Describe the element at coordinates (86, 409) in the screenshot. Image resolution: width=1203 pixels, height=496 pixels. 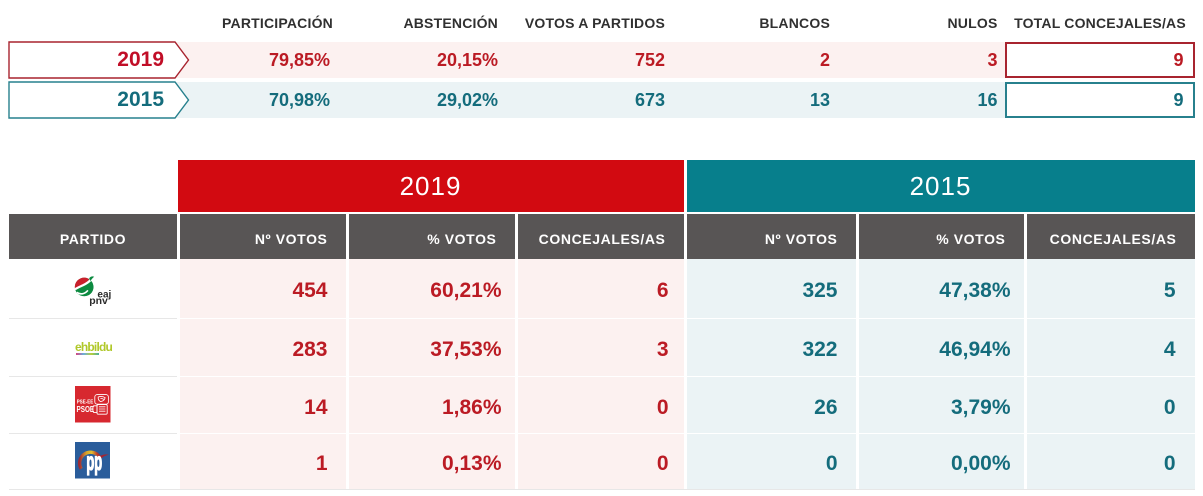
I see `svg-text: PSOE` at that location.